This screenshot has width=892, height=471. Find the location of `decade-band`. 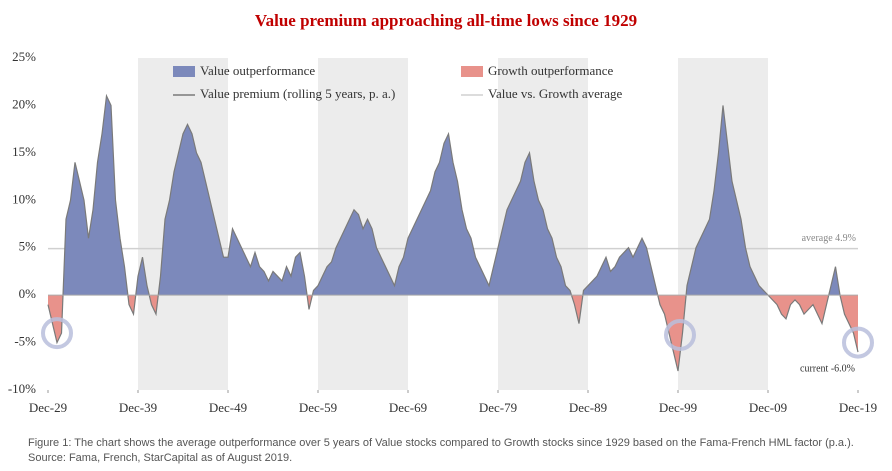

decade-band is located at coordinates (363, 224).